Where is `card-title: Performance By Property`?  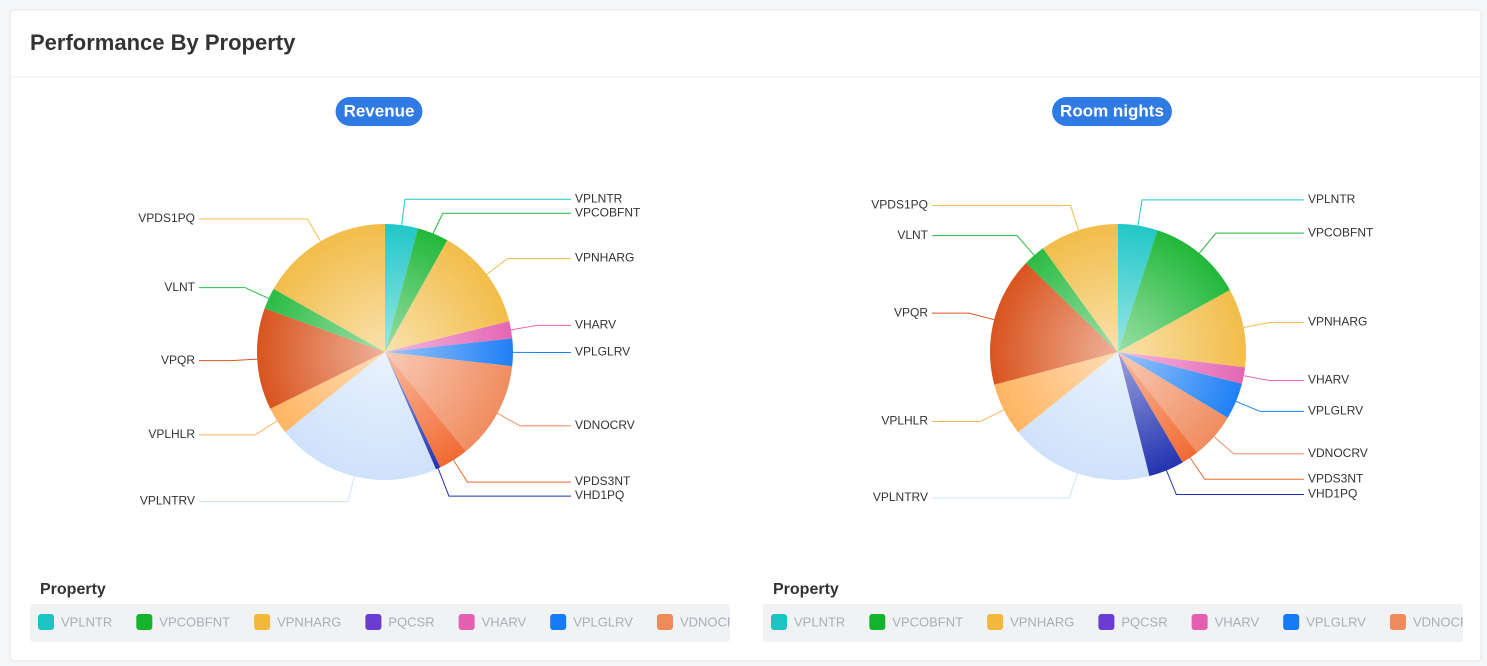 card-title: Performance By Property is located at coordinates (163, 42).